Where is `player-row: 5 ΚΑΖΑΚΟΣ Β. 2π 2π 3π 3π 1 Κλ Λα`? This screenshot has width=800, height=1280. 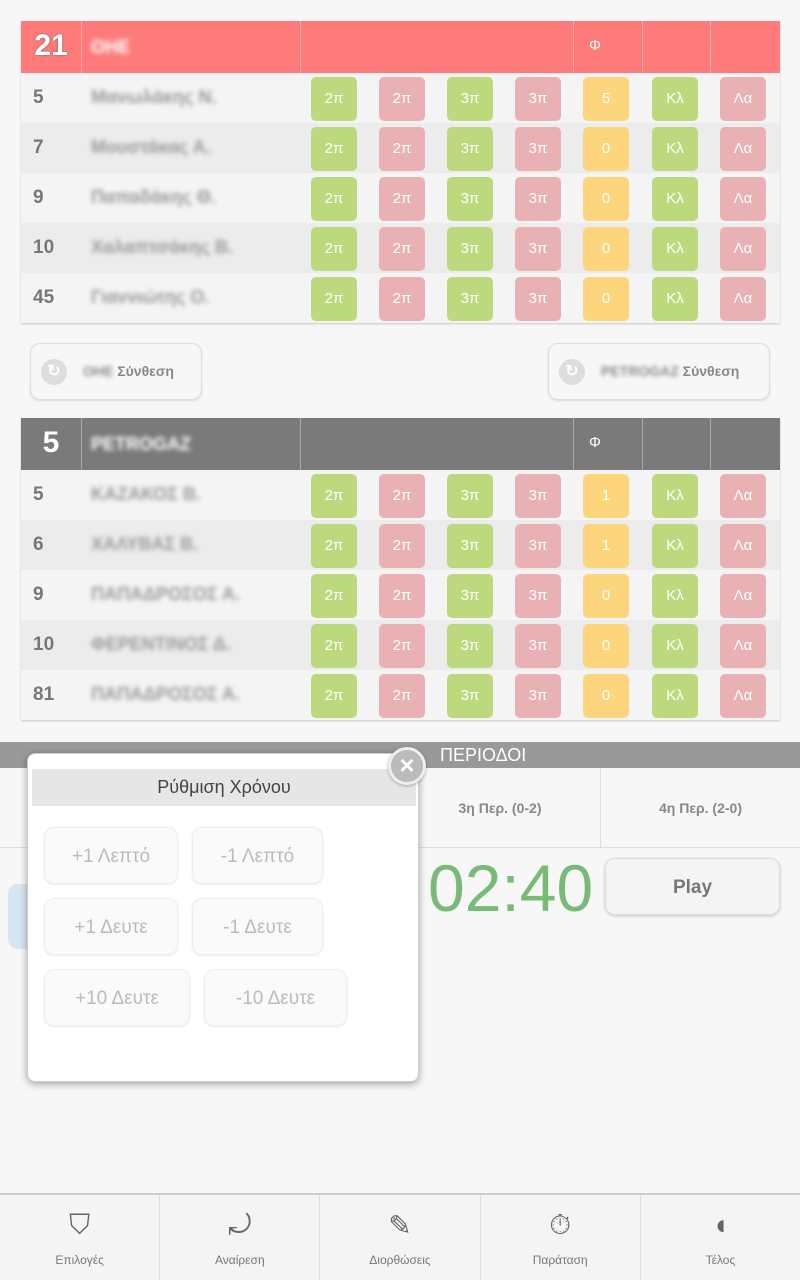
player-row: 5 ΚΑΖΑΚΟΣ Β. 2π 2π 3π 3π 1 Κλ Λα is located at coordinates (400, 495).